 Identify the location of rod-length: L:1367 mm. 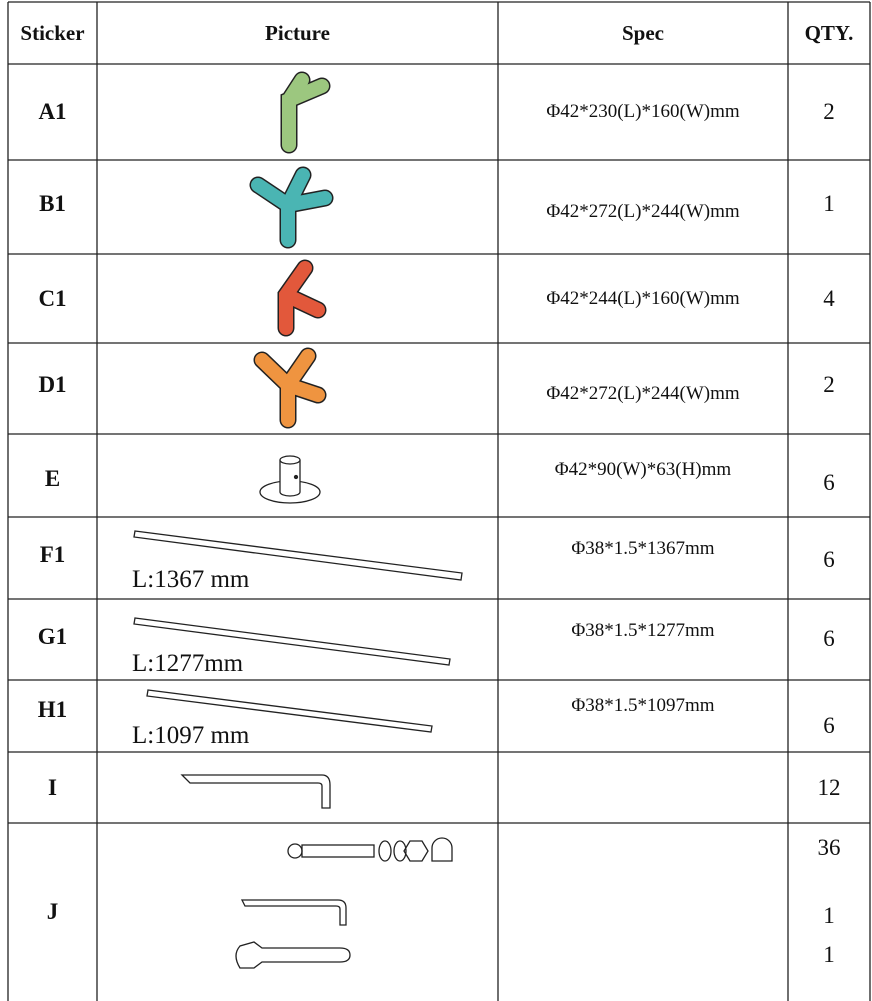
(191, 579).